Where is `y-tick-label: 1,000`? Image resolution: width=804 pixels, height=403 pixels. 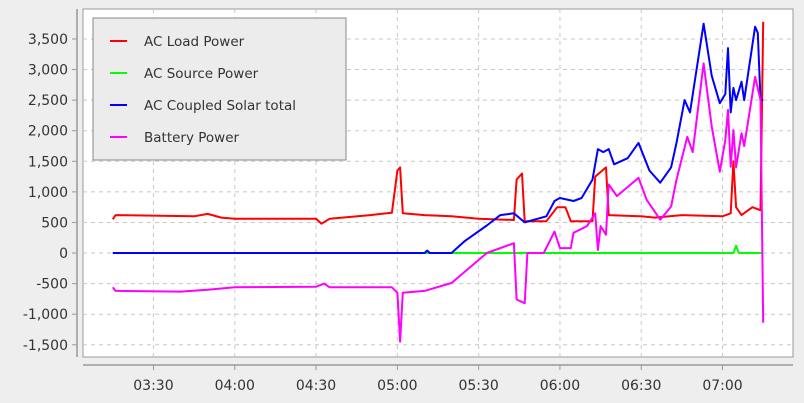 y-tick-label: 1,000 is located at coordinates (48, 193).